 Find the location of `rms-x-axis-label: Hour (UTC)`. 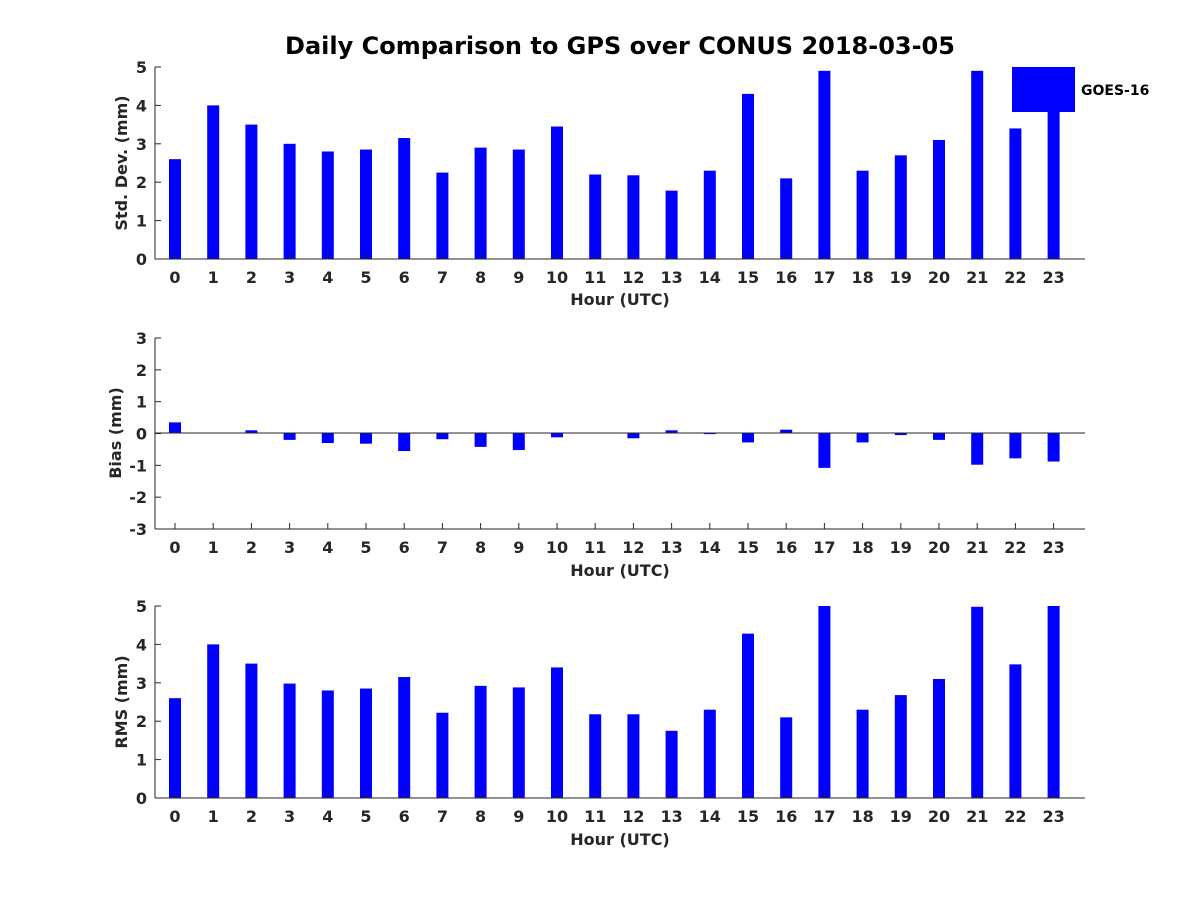

rms-x-axis-label: Hour (UTC) is located at coordinates (620, 839).